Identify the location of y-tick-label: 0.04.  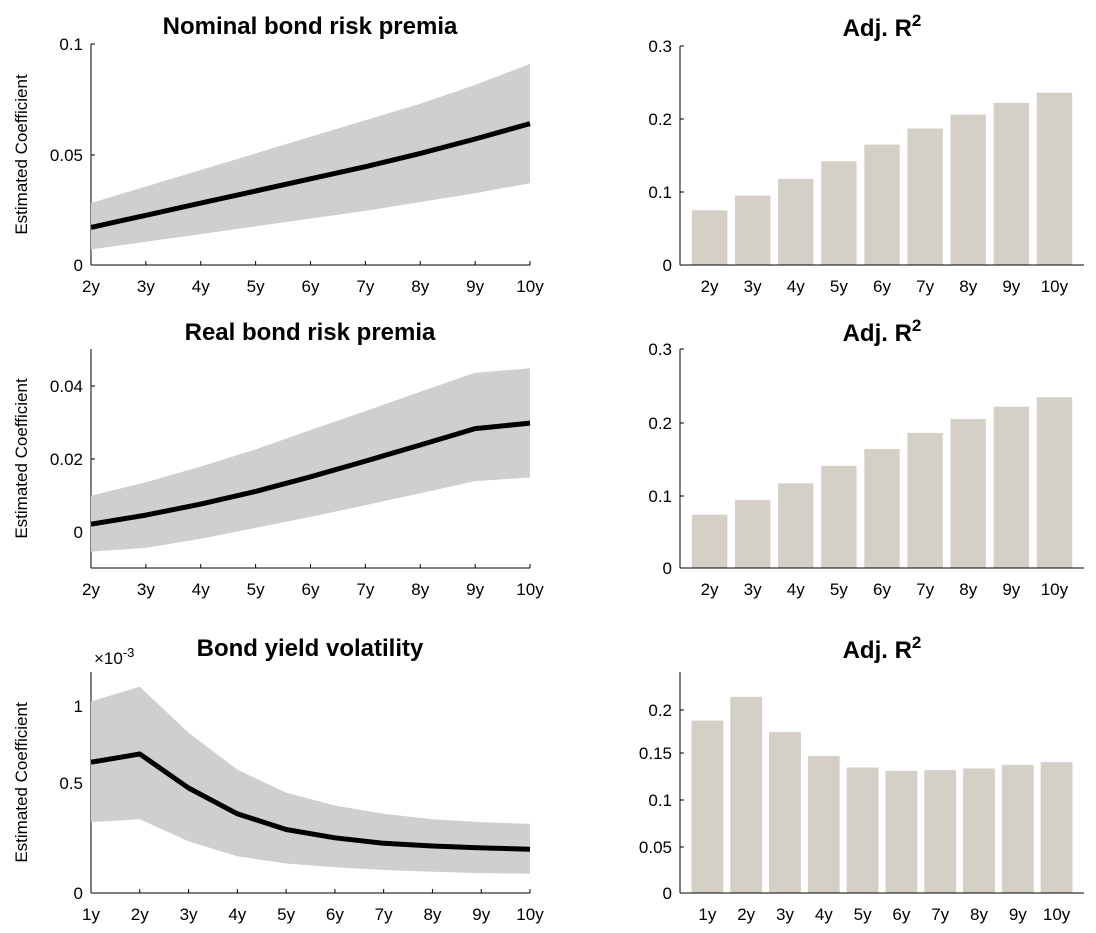
(66, 386).